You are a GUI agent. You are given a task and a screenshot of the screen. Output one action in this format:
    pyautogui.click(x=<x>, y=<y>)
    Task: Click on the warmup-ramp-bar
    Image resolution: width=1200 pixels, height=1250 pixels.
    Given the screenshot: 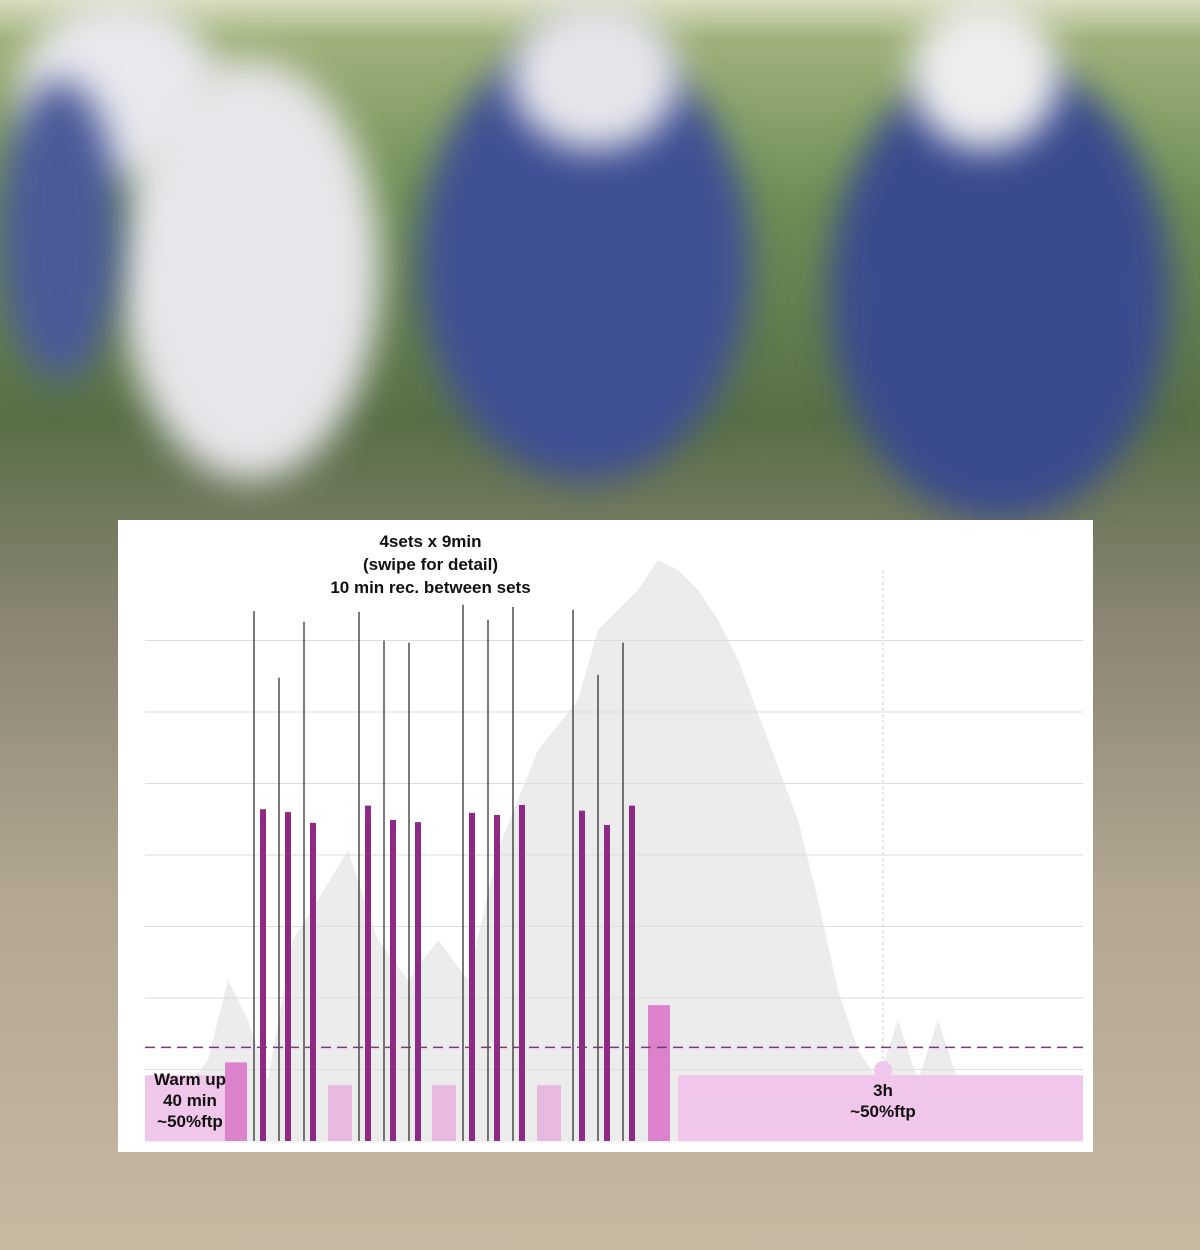 What is the action you would take?
    pyautogui.click(x=236, y=1101)
    